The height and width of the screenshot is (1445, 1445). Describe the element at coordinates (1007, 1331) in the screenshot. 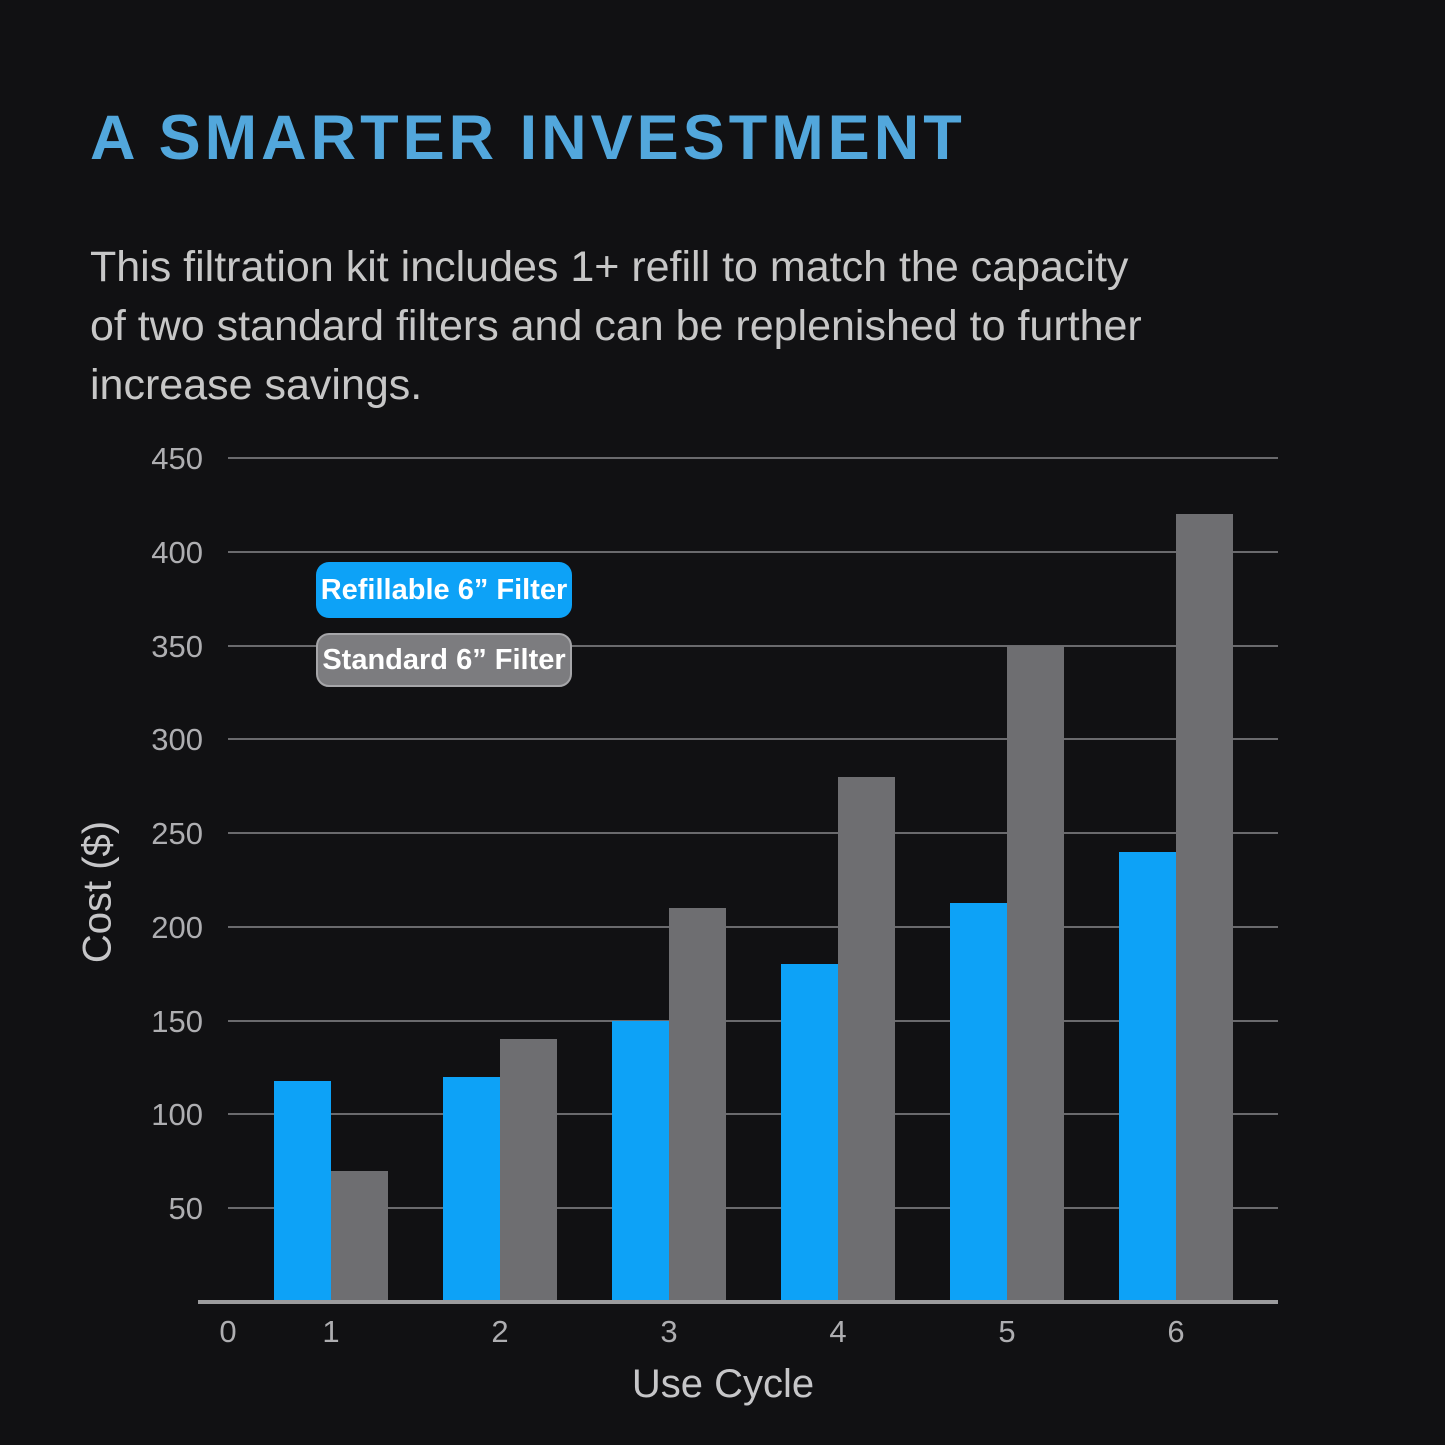

I see `x-tick-label-5: 5` at that location.